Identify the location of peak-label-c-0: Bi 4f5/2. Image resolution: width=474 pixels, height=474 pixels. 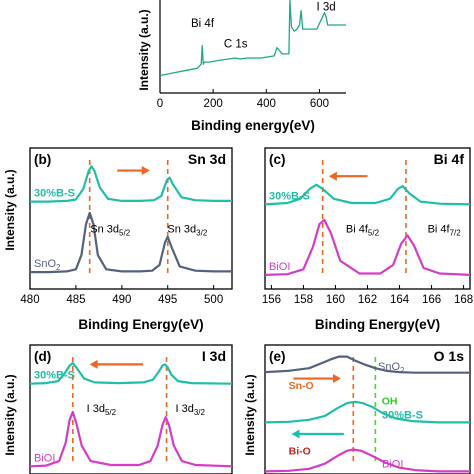
(363, 231).